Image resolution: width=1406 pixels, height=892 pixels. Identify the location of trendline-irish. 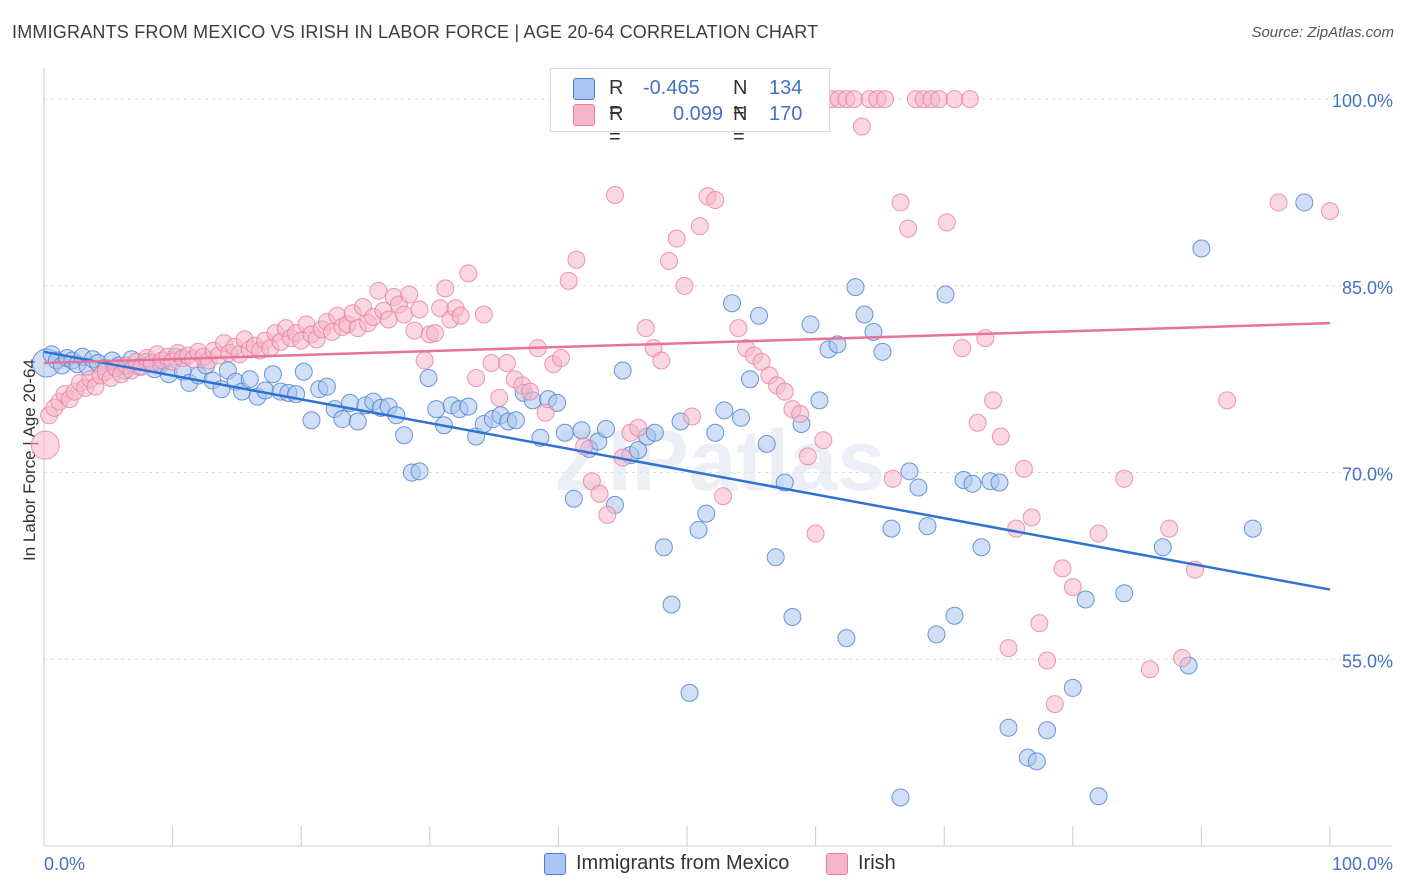
(687, 343).